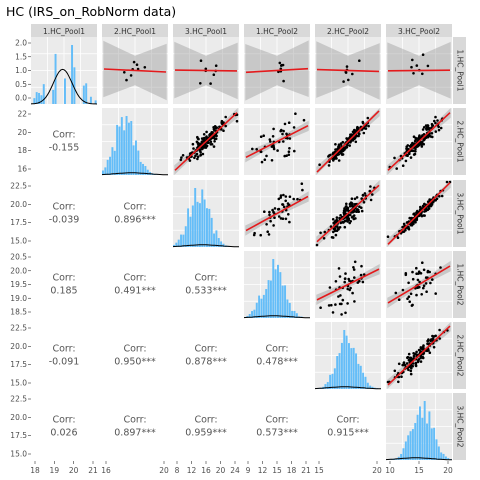 The height and width of the screenshot is (480, 480). I want to click on x-tick-label: 16, so click(206, 470).